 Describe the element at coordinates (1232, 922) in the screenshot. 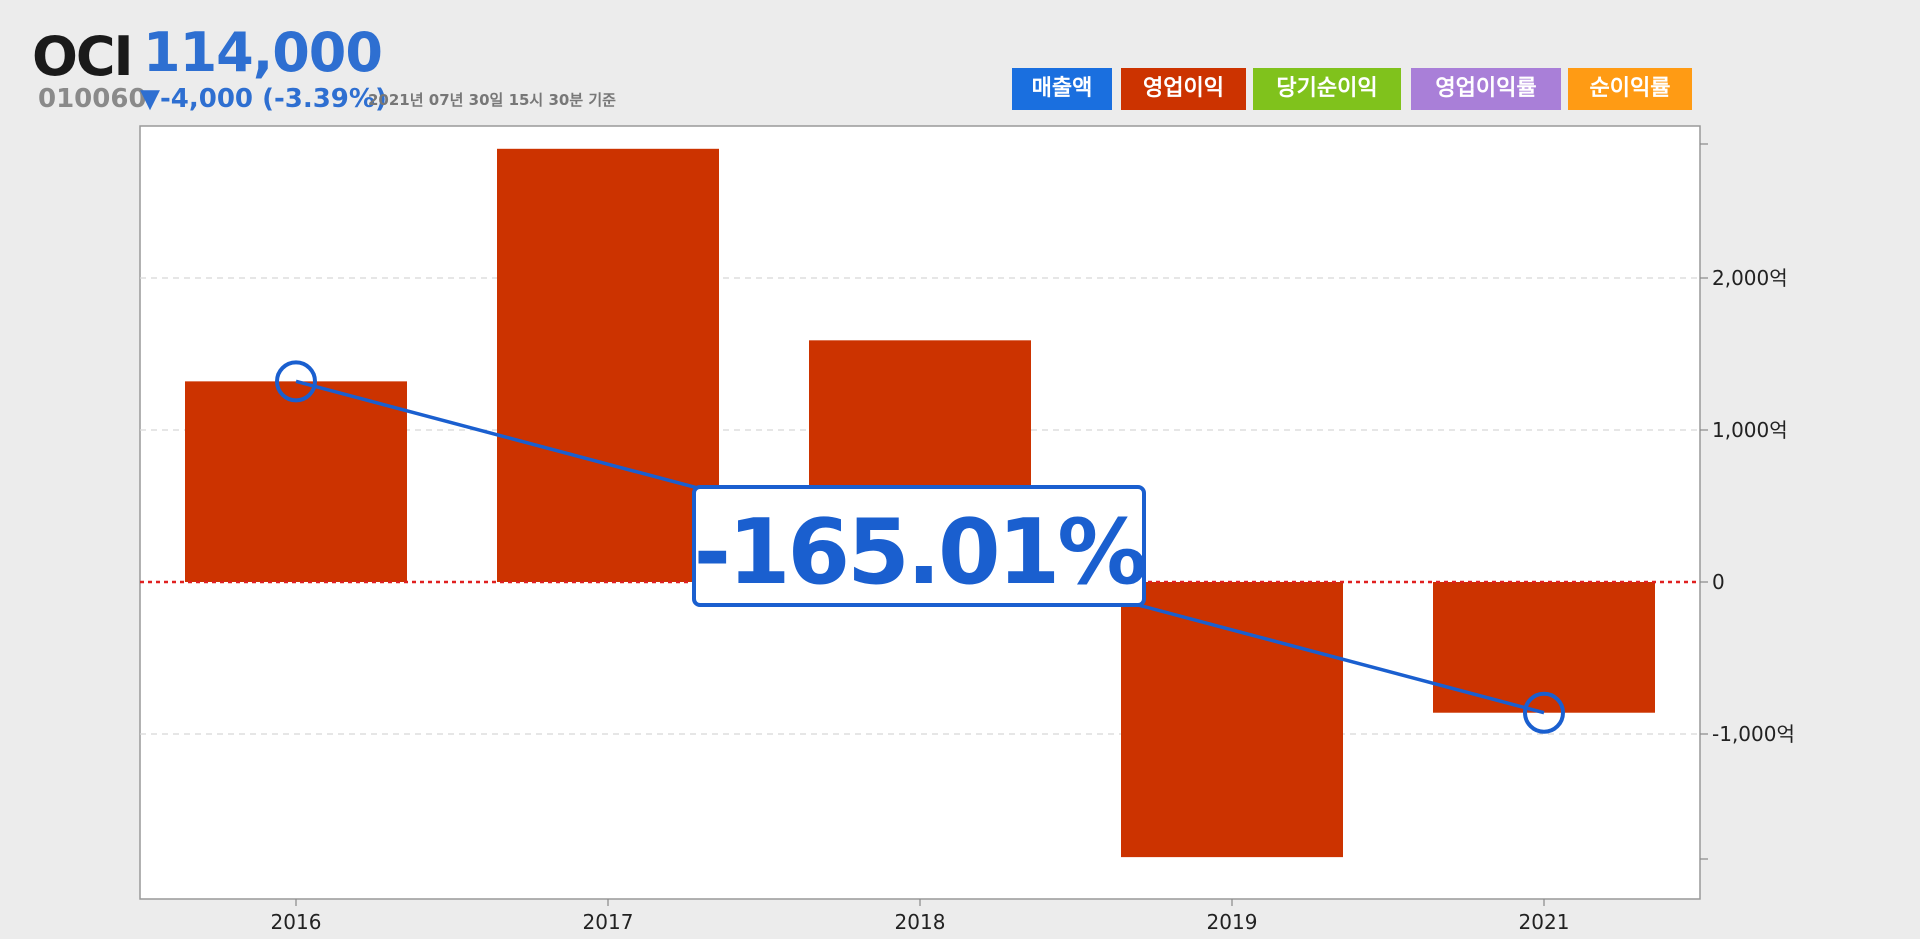

I see `x-tick-label: 2019` at that location.